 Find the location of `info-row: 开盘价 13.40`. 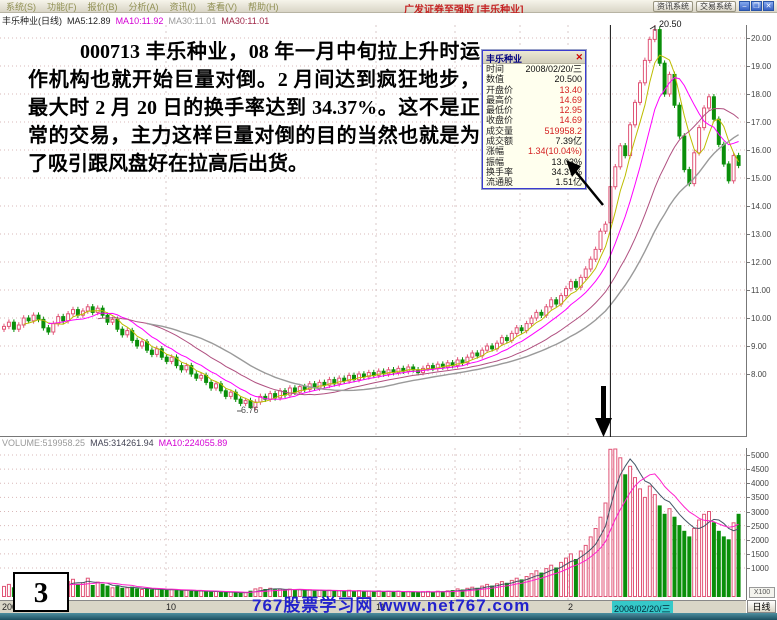

info-row: 开盘价 13.40 is located at coordinates (534, 90).